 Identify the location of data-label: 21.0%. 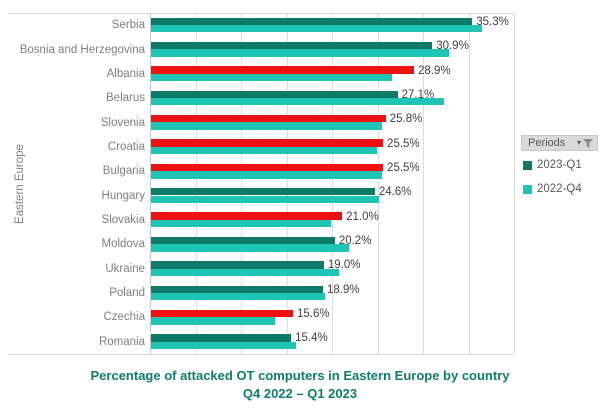
(362, 216).